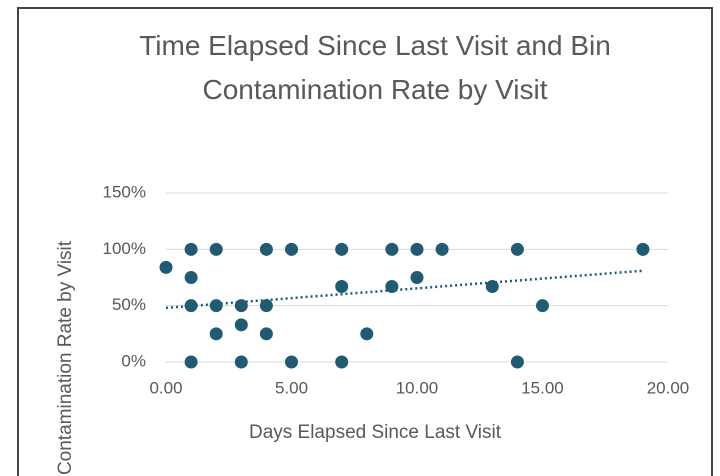 The image size is (720, 476). I want to click on x-tick-label: 20.00, so click(668, 387).